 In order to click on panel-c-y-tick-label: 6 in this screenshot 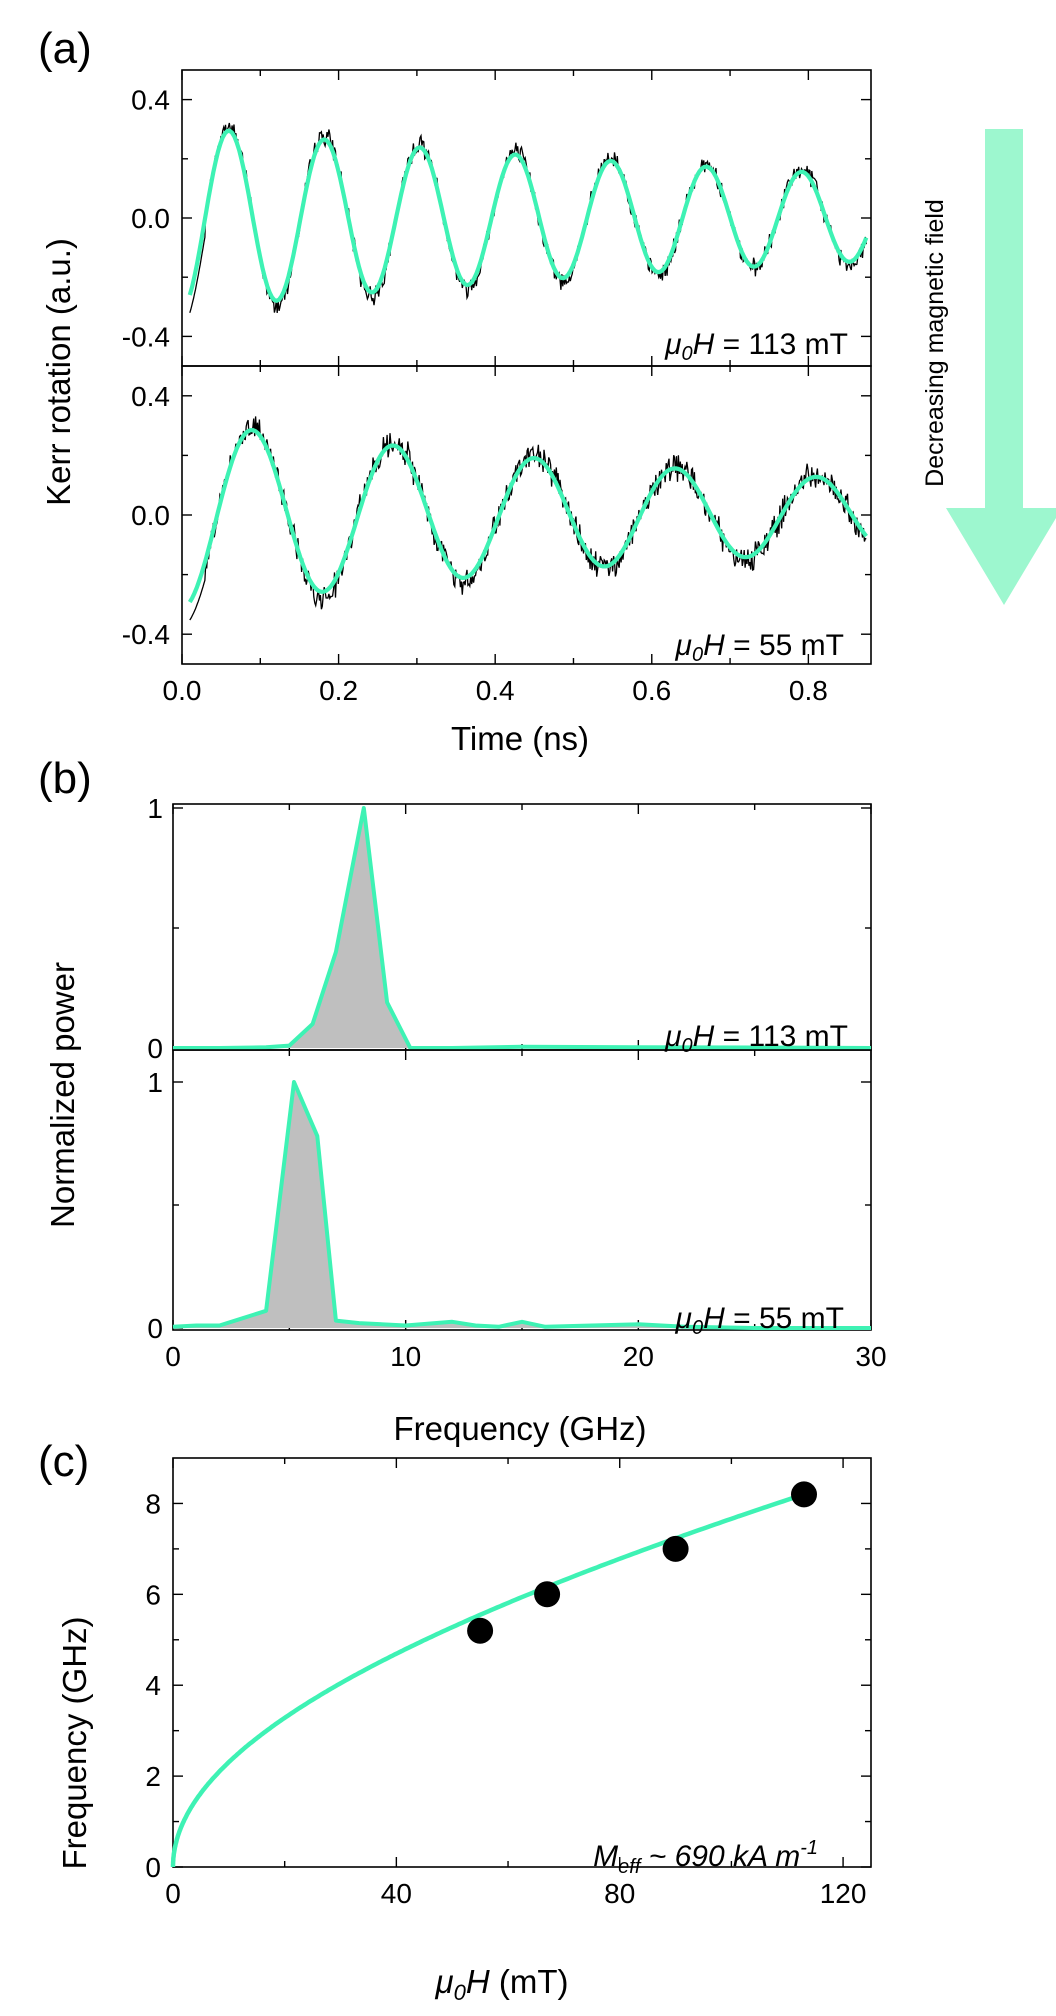, I will do `click(153, 1594)`.